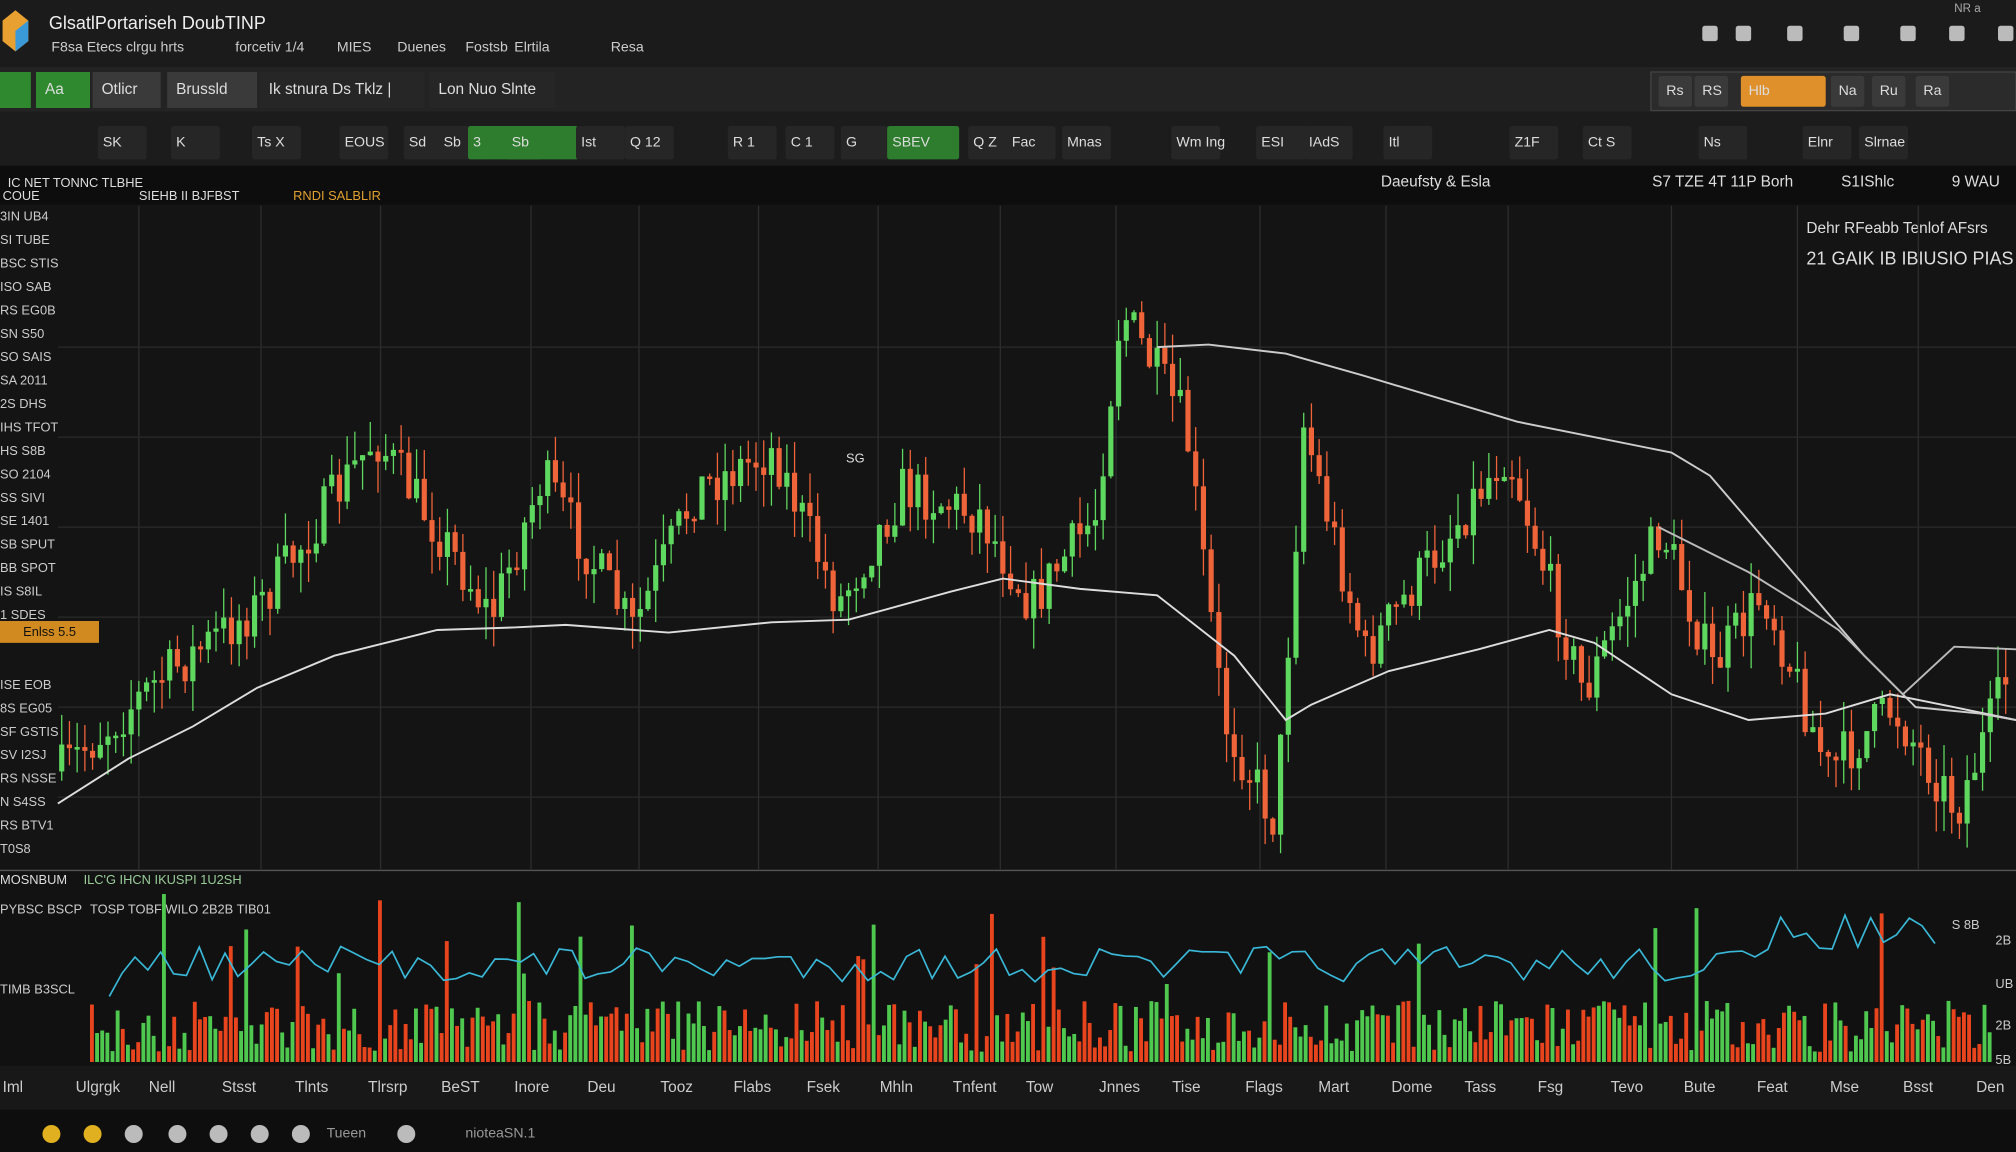  What do you see at coordinates (421, 46) in the screenshot?
I see `menu-item: Duenes` at bounding box center [421, 46].